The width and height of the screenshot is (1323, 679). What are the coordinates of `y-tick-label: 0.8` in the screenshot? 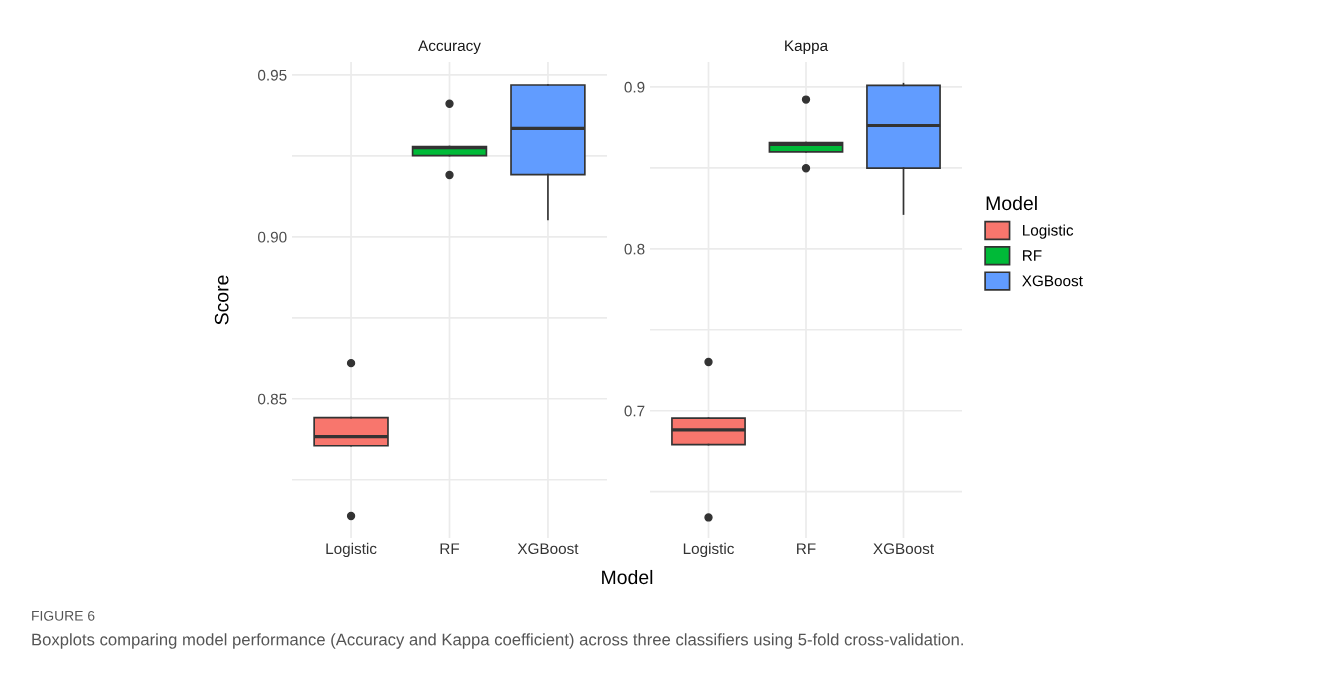 It's located at (634, 249).